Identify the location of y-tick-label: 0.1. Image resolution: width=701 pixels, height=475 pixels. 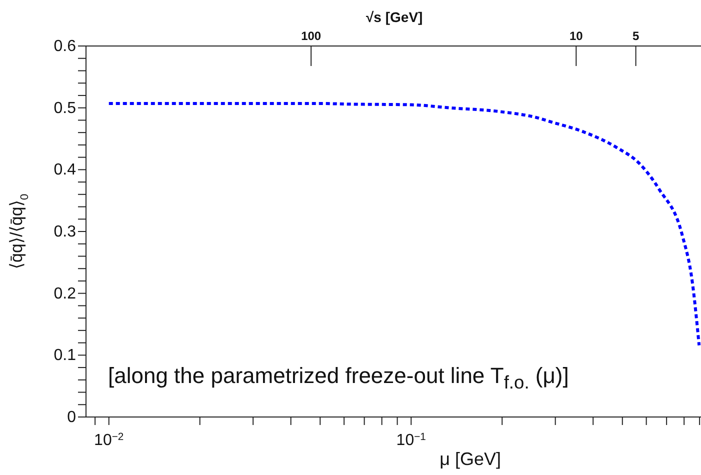
(65, 355).